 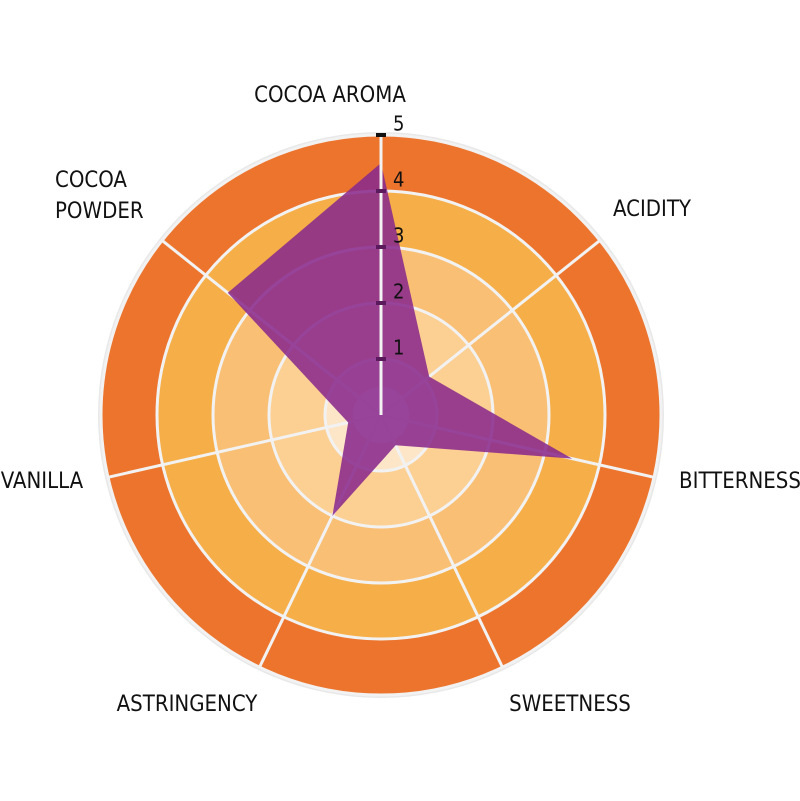 I want to click on tick-label: 4, so click(x=398, y=180).